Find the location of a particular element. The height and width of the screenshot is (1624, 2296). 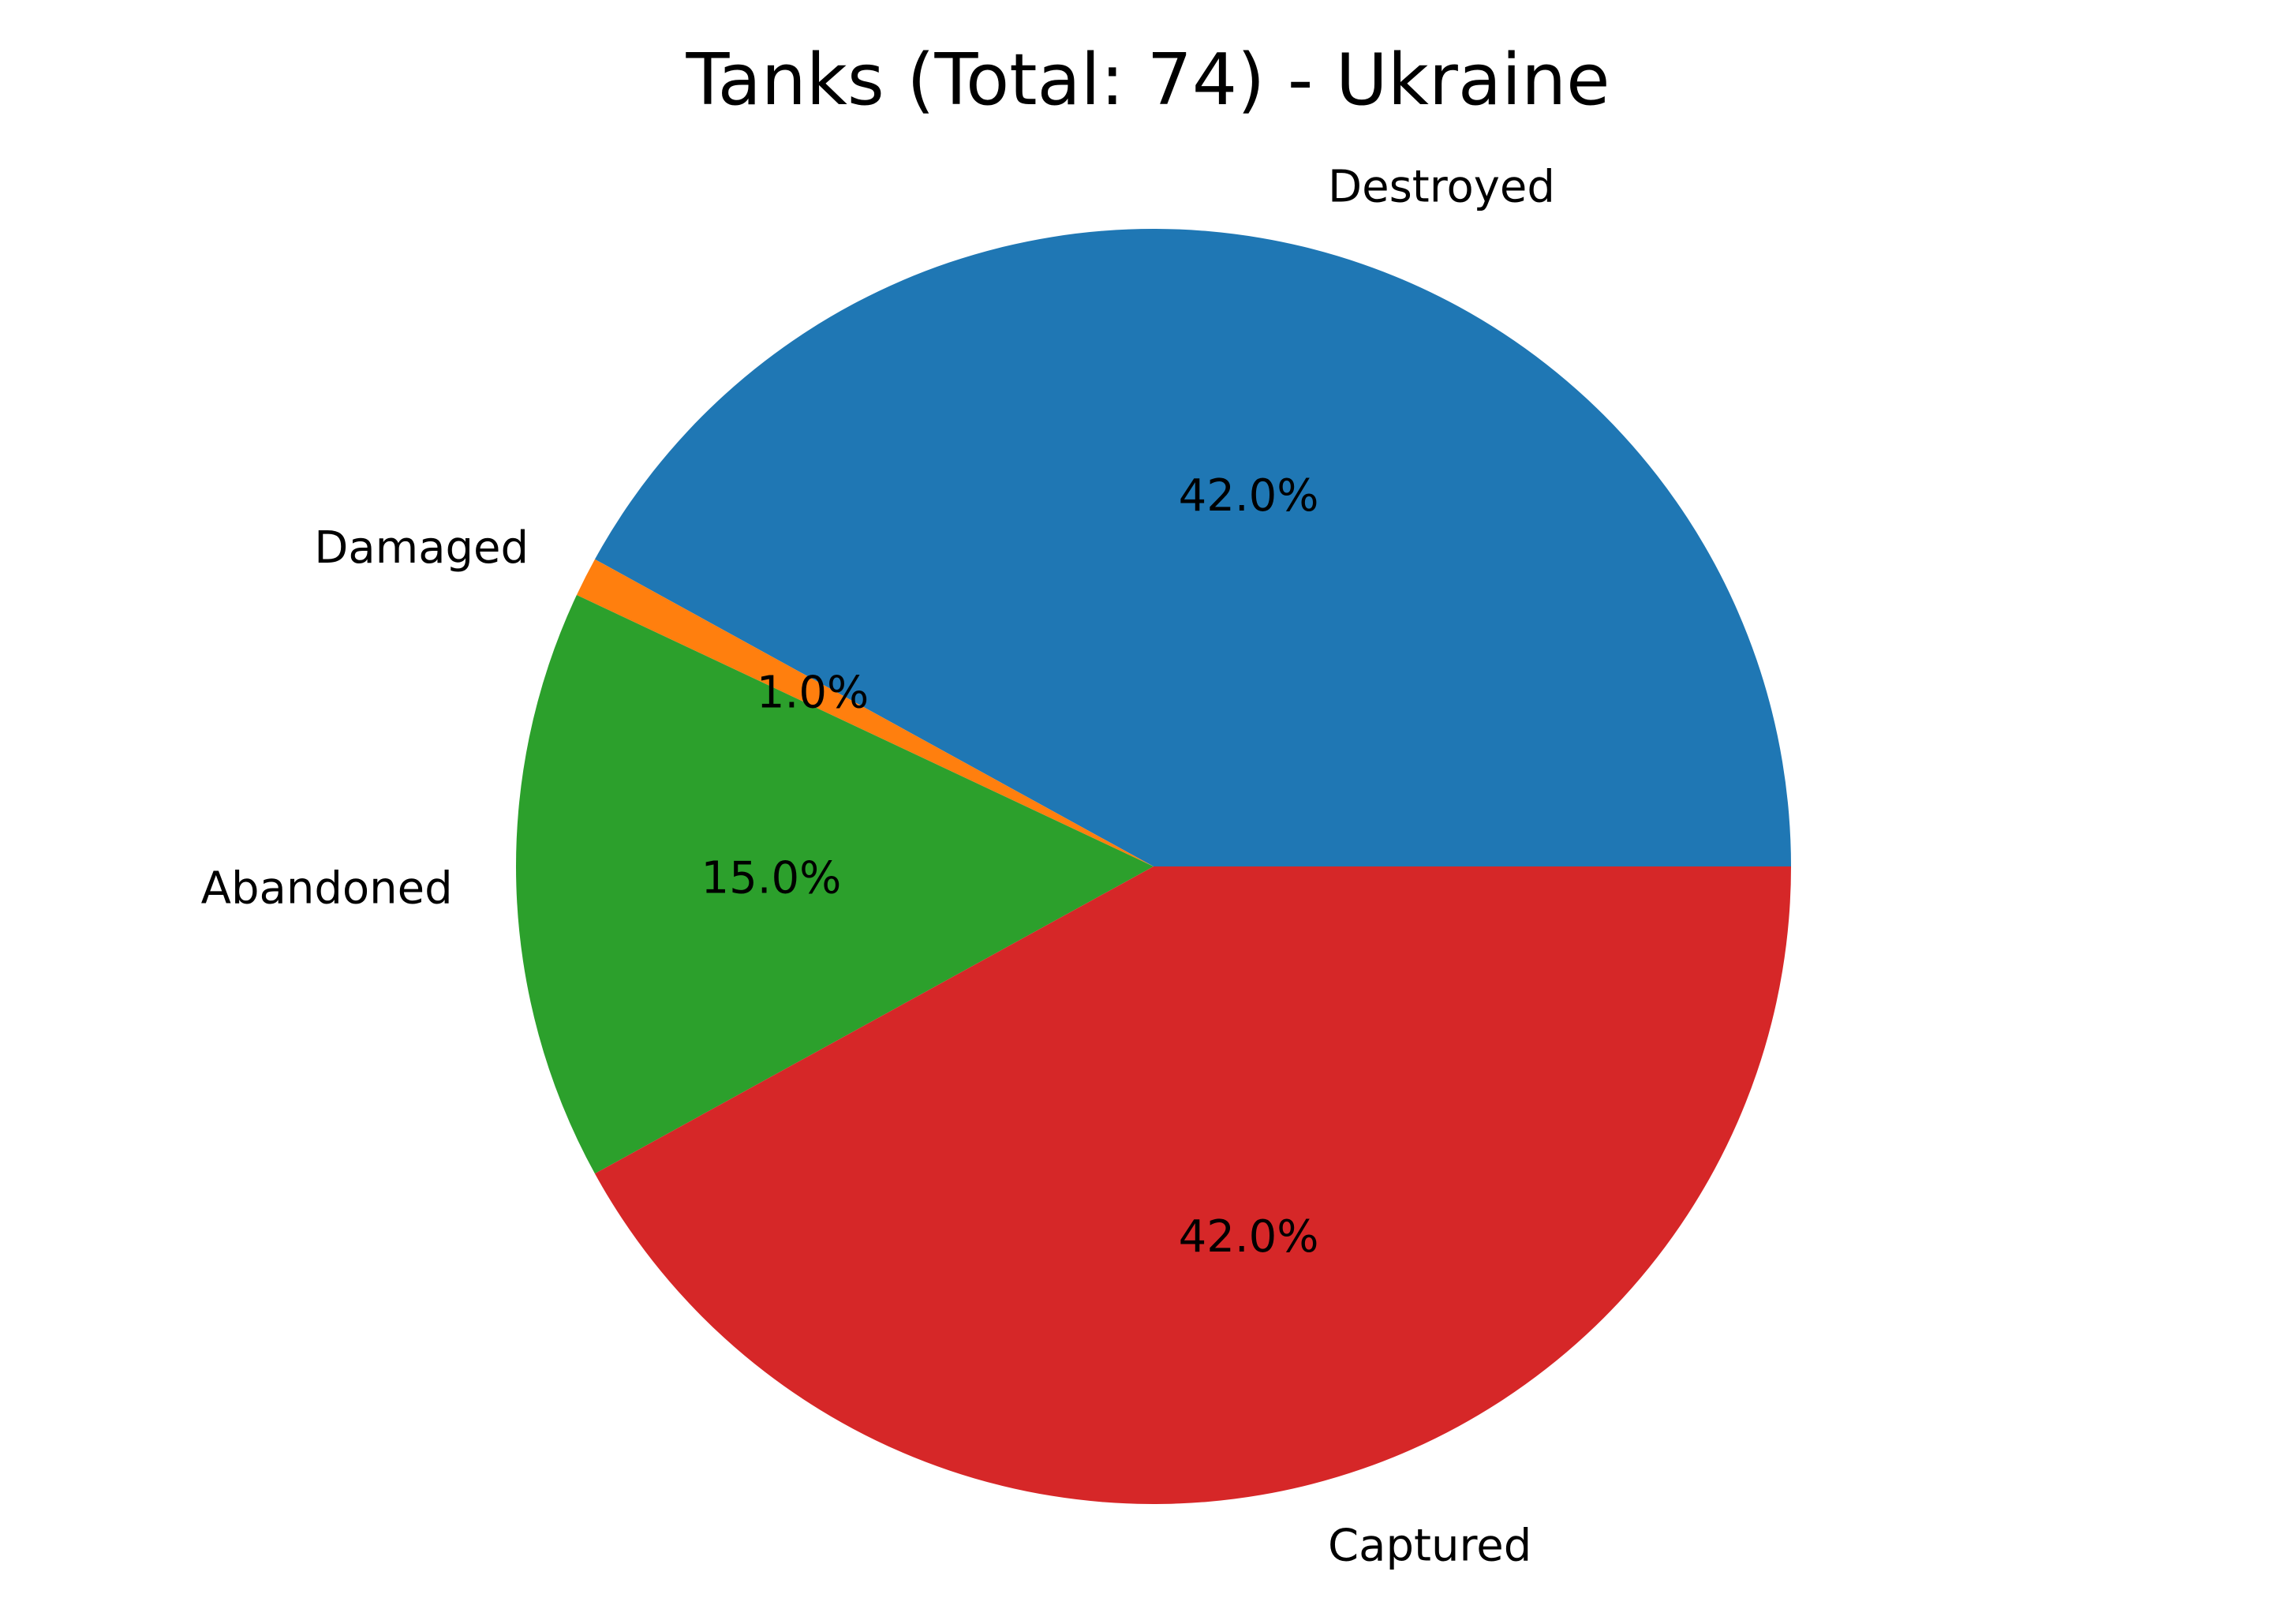

slice-percent-captured: 42.0% is located at coordinates (1249, 1237).